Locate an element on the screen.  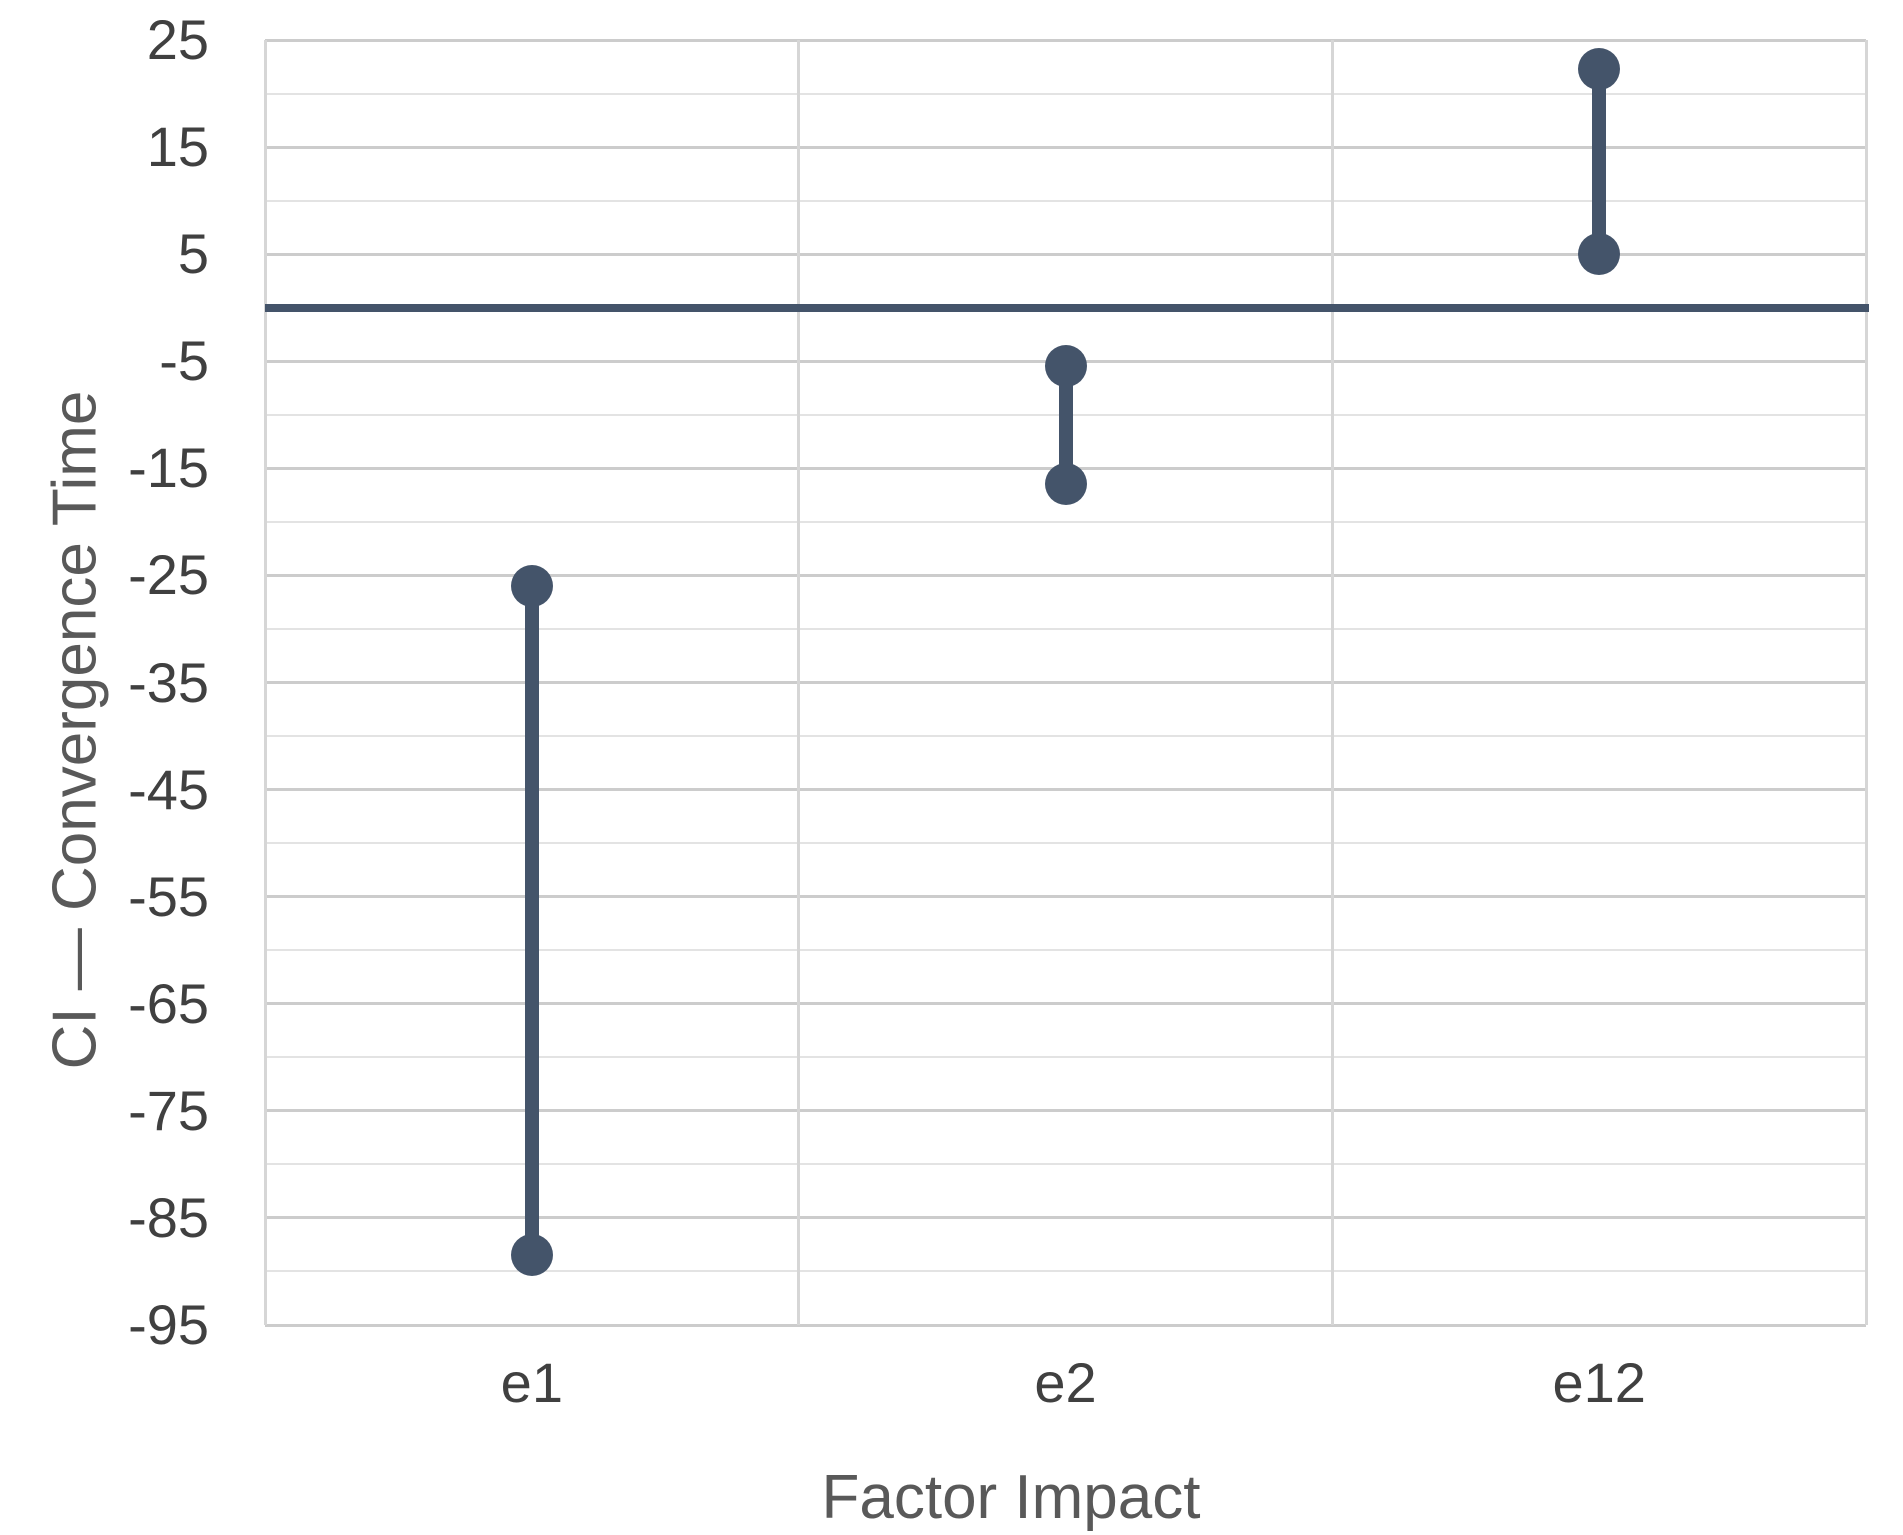
y-tick-label: -65 is located at coordinates (168, 1003).